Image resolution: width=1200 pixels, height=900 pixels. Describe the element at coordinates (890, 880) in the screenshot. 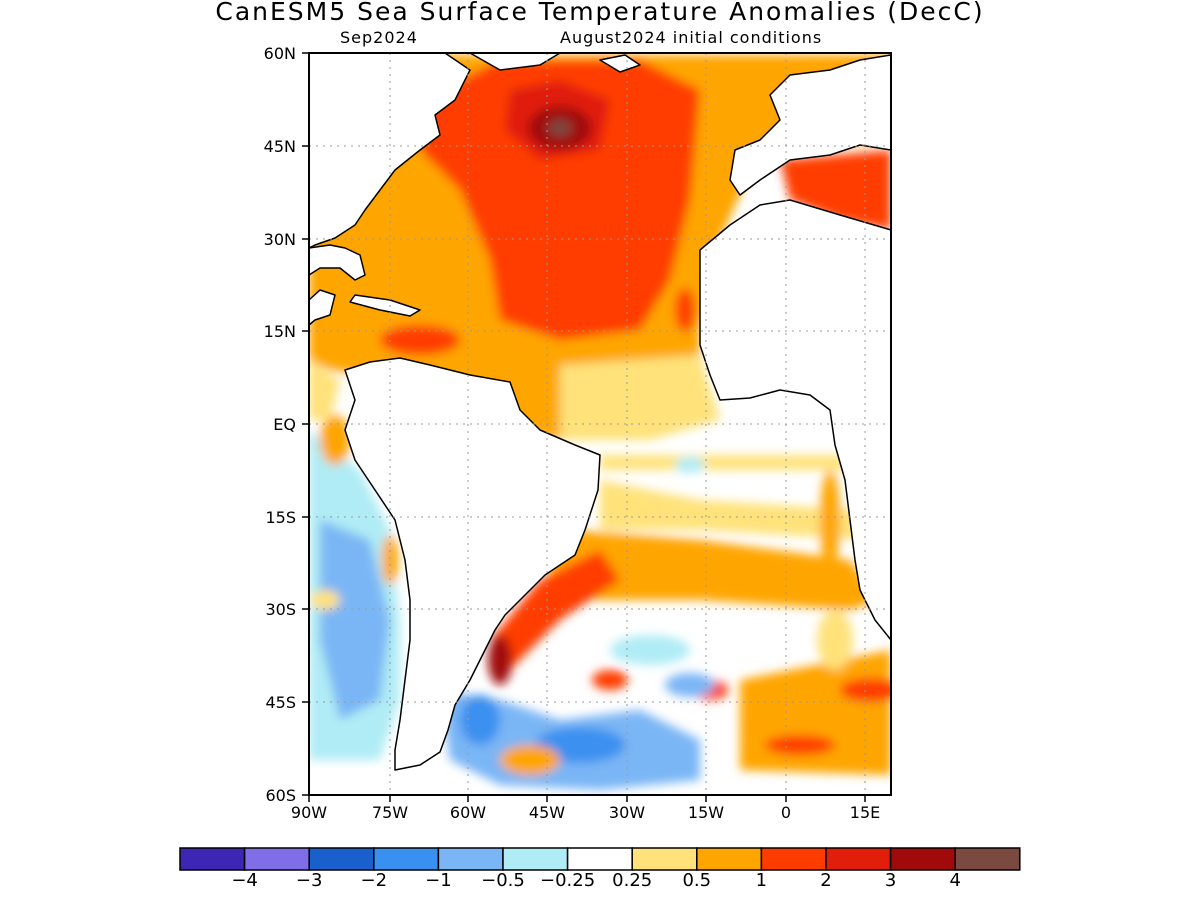

I see `colorbar-tick-label: 3` at that location.